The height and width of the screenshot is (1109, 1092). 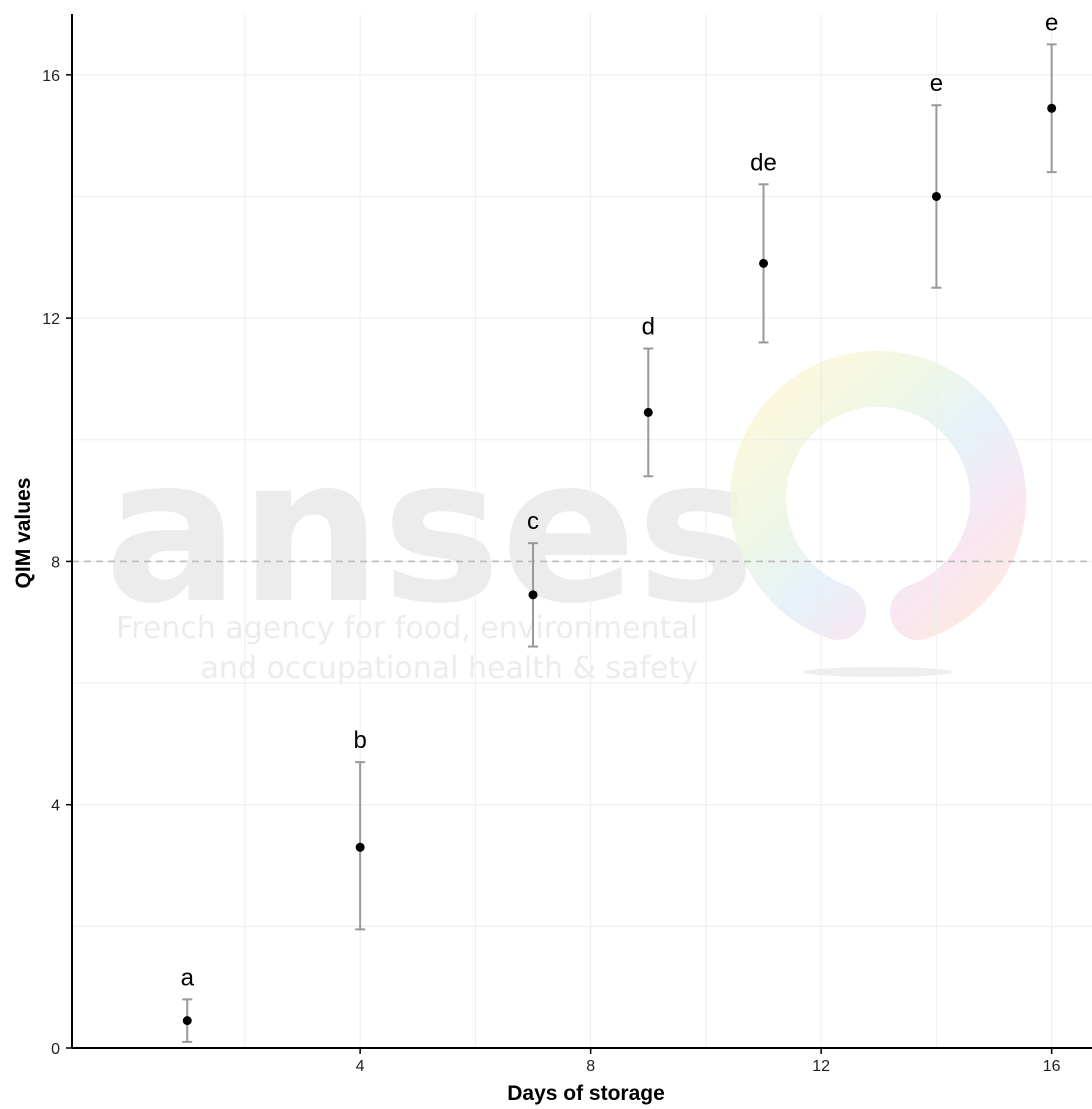 What do you see at coordinates (763, 162) in the screenshot?
I see `significance-label: de` at bounding box center [763, 162].